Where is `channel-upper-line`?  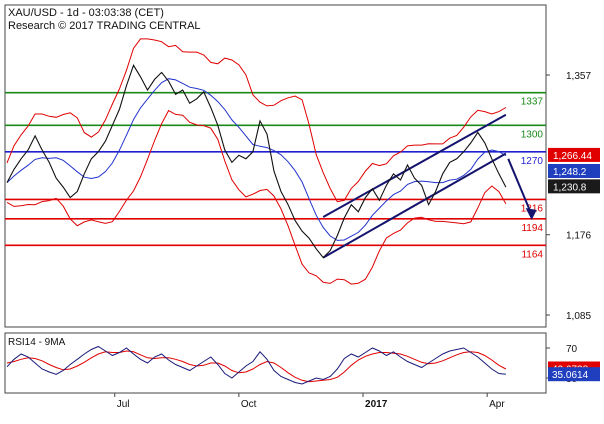
channel-upper-line is located at coordinates (414, 165).